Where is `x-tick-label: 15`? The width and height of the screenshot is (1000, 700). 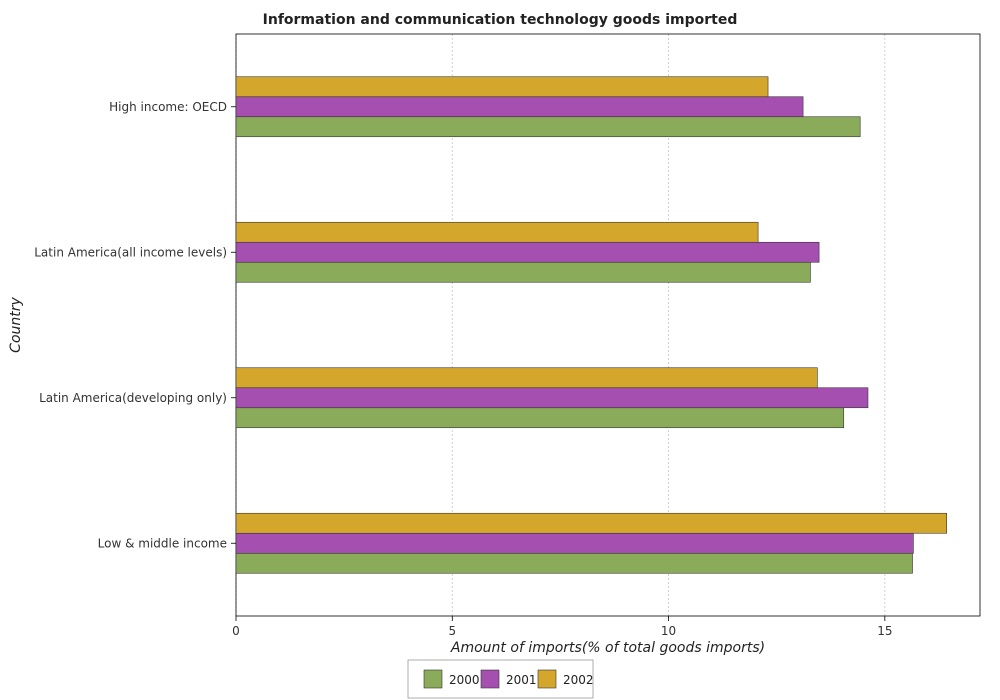 x-tick-label: 15 is located at coordinates (884, 631).